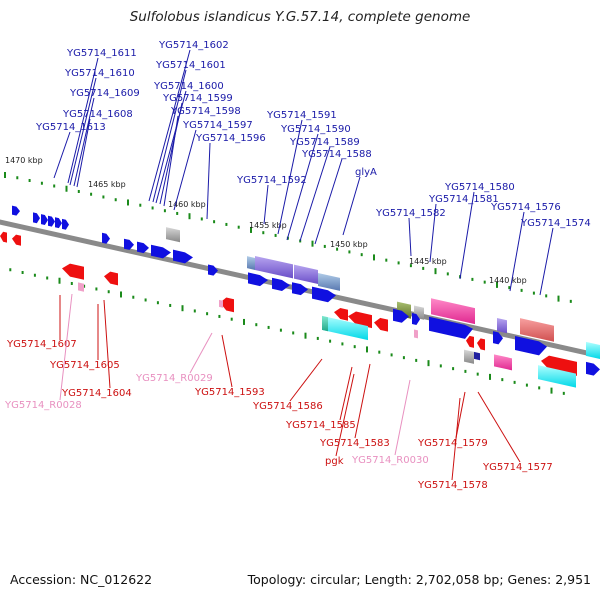 The height and width of the screenshot is (600, 600). Describe the element at coordinates (416, 334) in the screenshot. I see `rna-feature` at that location.